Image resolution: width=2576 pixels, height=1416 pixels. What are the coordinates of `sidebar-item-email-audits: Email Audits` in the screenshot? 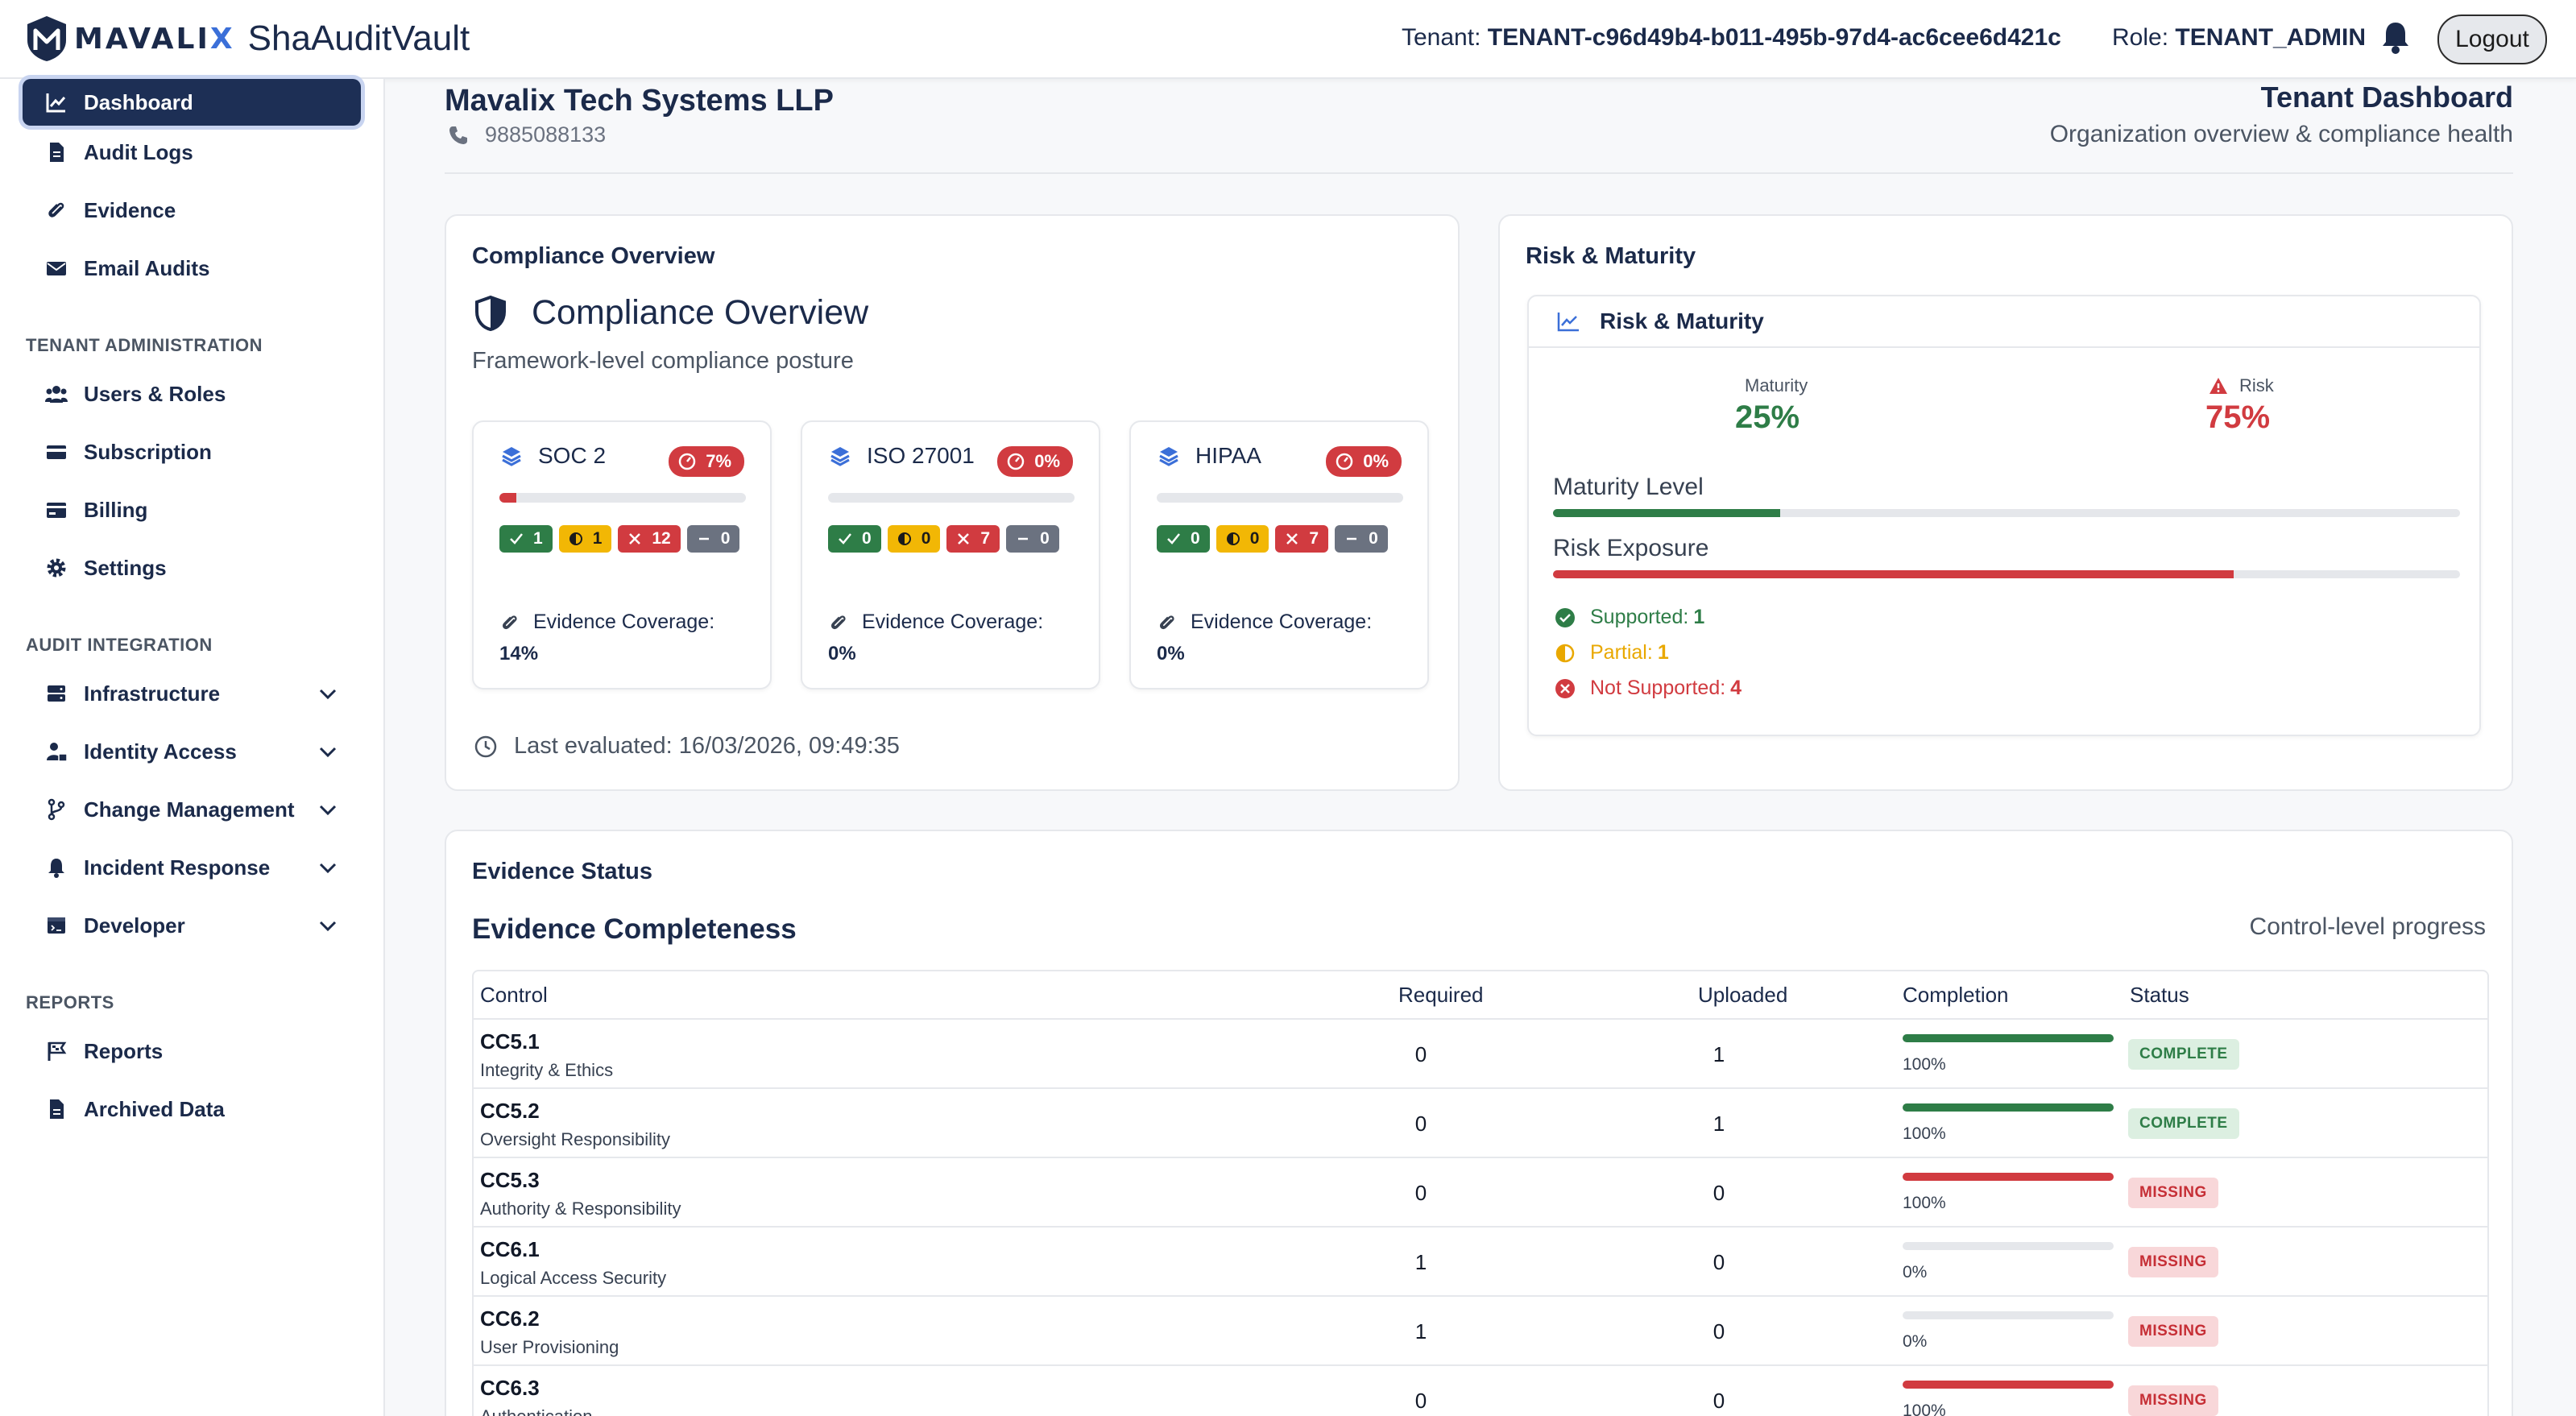 It's located at (192, 268).